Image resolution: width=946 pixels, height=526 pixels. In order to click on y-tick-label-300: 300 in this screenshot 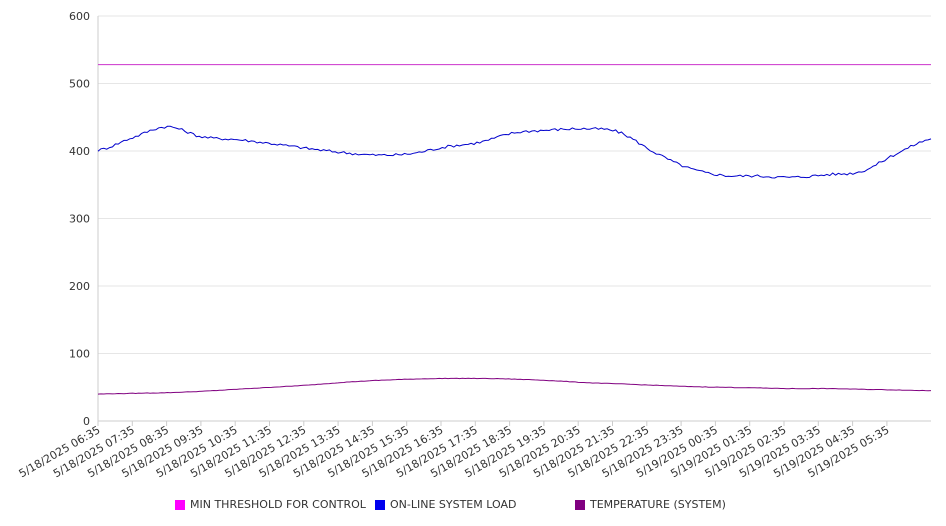, I will do `click(79, 219)`.